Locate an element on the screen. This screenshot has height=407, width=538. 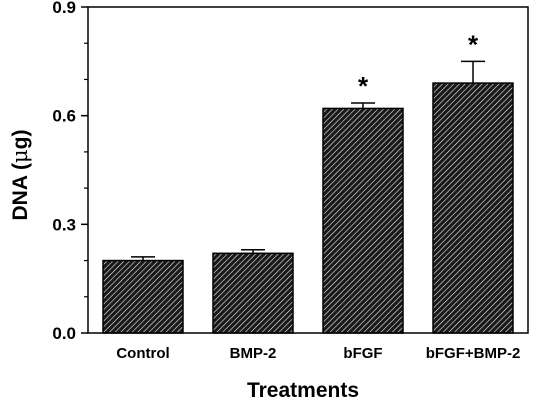
x-tick-label: bFGF+BMP-2 is located at coordinates (473, 353).